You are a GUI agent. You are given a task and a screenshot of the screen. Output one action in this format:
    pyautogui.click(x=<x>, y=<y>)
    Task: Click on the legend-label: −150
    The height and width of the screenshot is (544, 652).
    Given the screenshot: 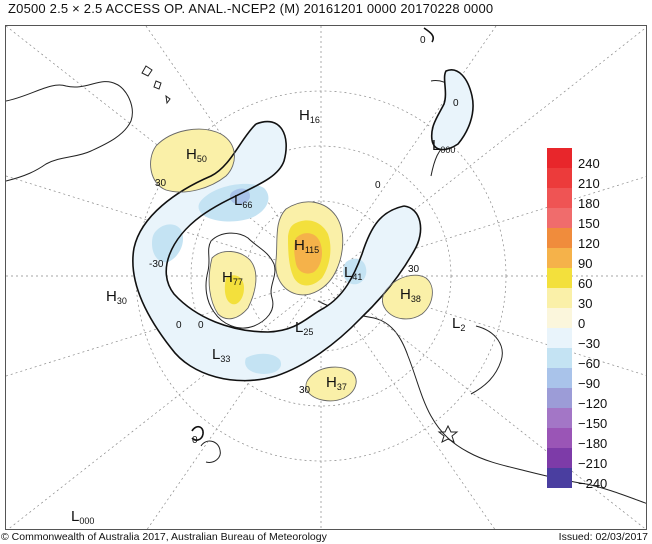 What is the action you would take?
    pyautogui.click(x=593, y=423)
    